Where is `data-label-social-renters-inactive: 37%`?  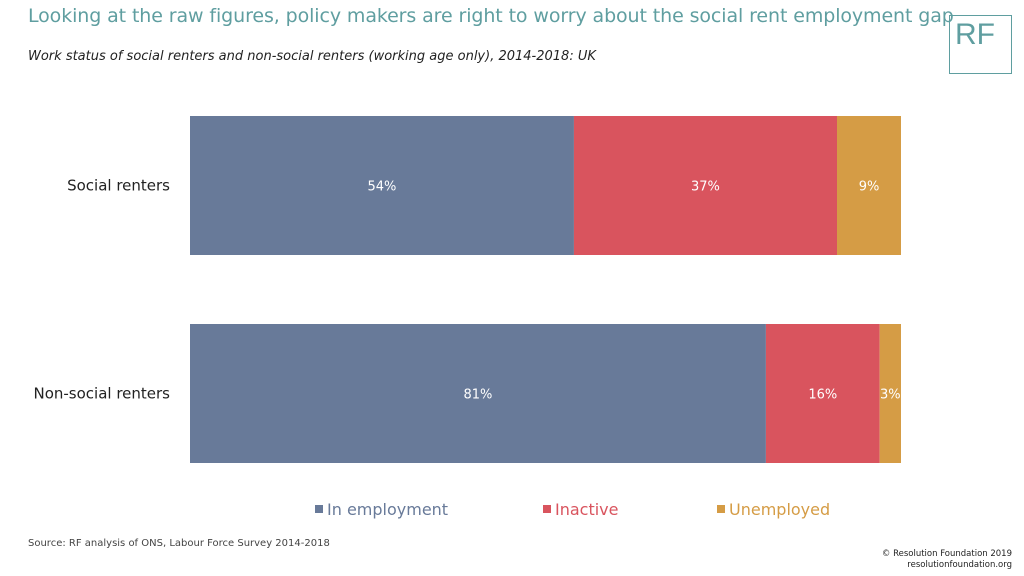 data-label-social-renters-inactive: 37% is located at coordinates (705, 187).